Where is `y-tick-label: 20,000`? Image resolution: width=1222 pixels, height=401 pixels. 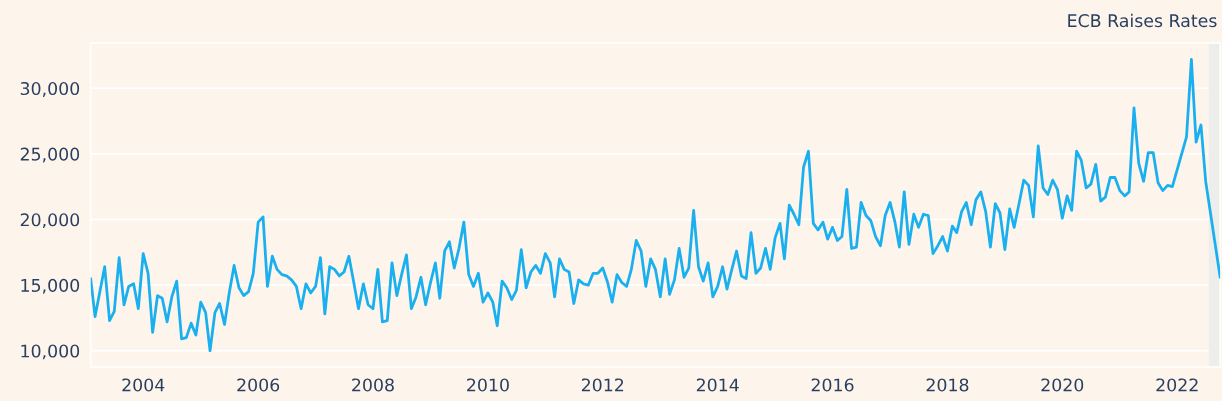 y-tick-label: 20,000 is located at coordinates (50, 221).